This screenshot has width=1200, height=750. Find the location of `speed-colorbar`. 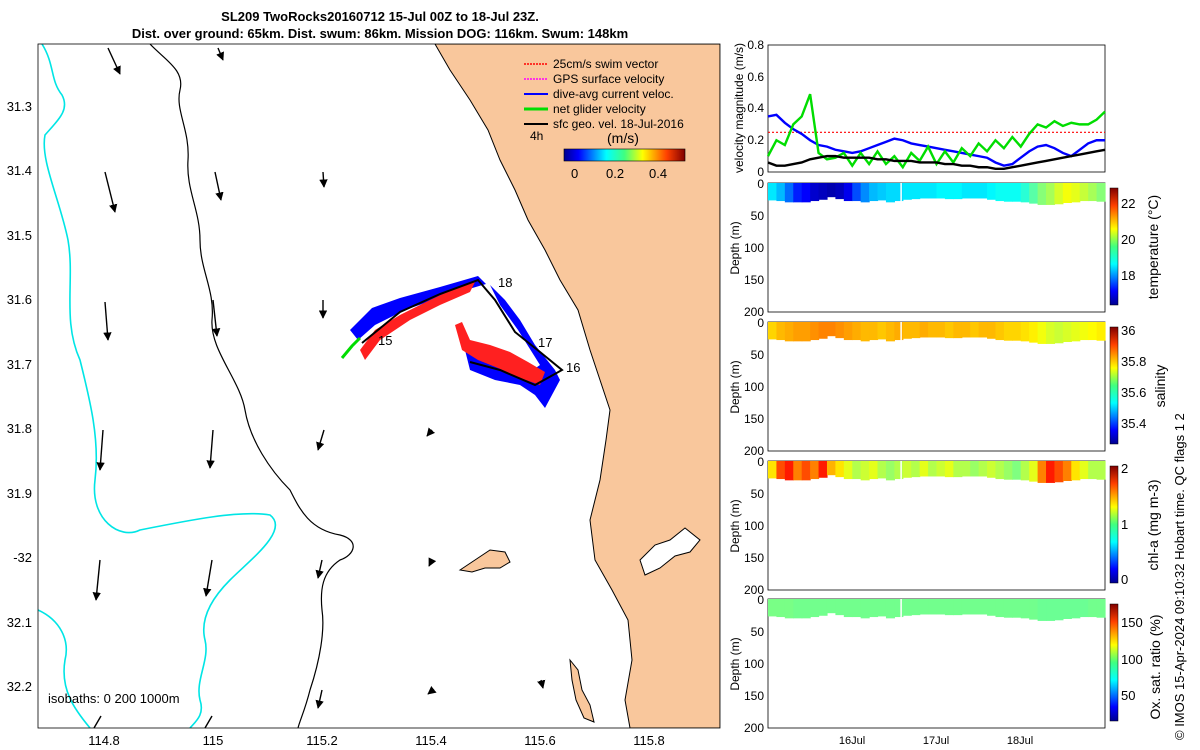

speed-colorbar is located at coordinates (624, 155).